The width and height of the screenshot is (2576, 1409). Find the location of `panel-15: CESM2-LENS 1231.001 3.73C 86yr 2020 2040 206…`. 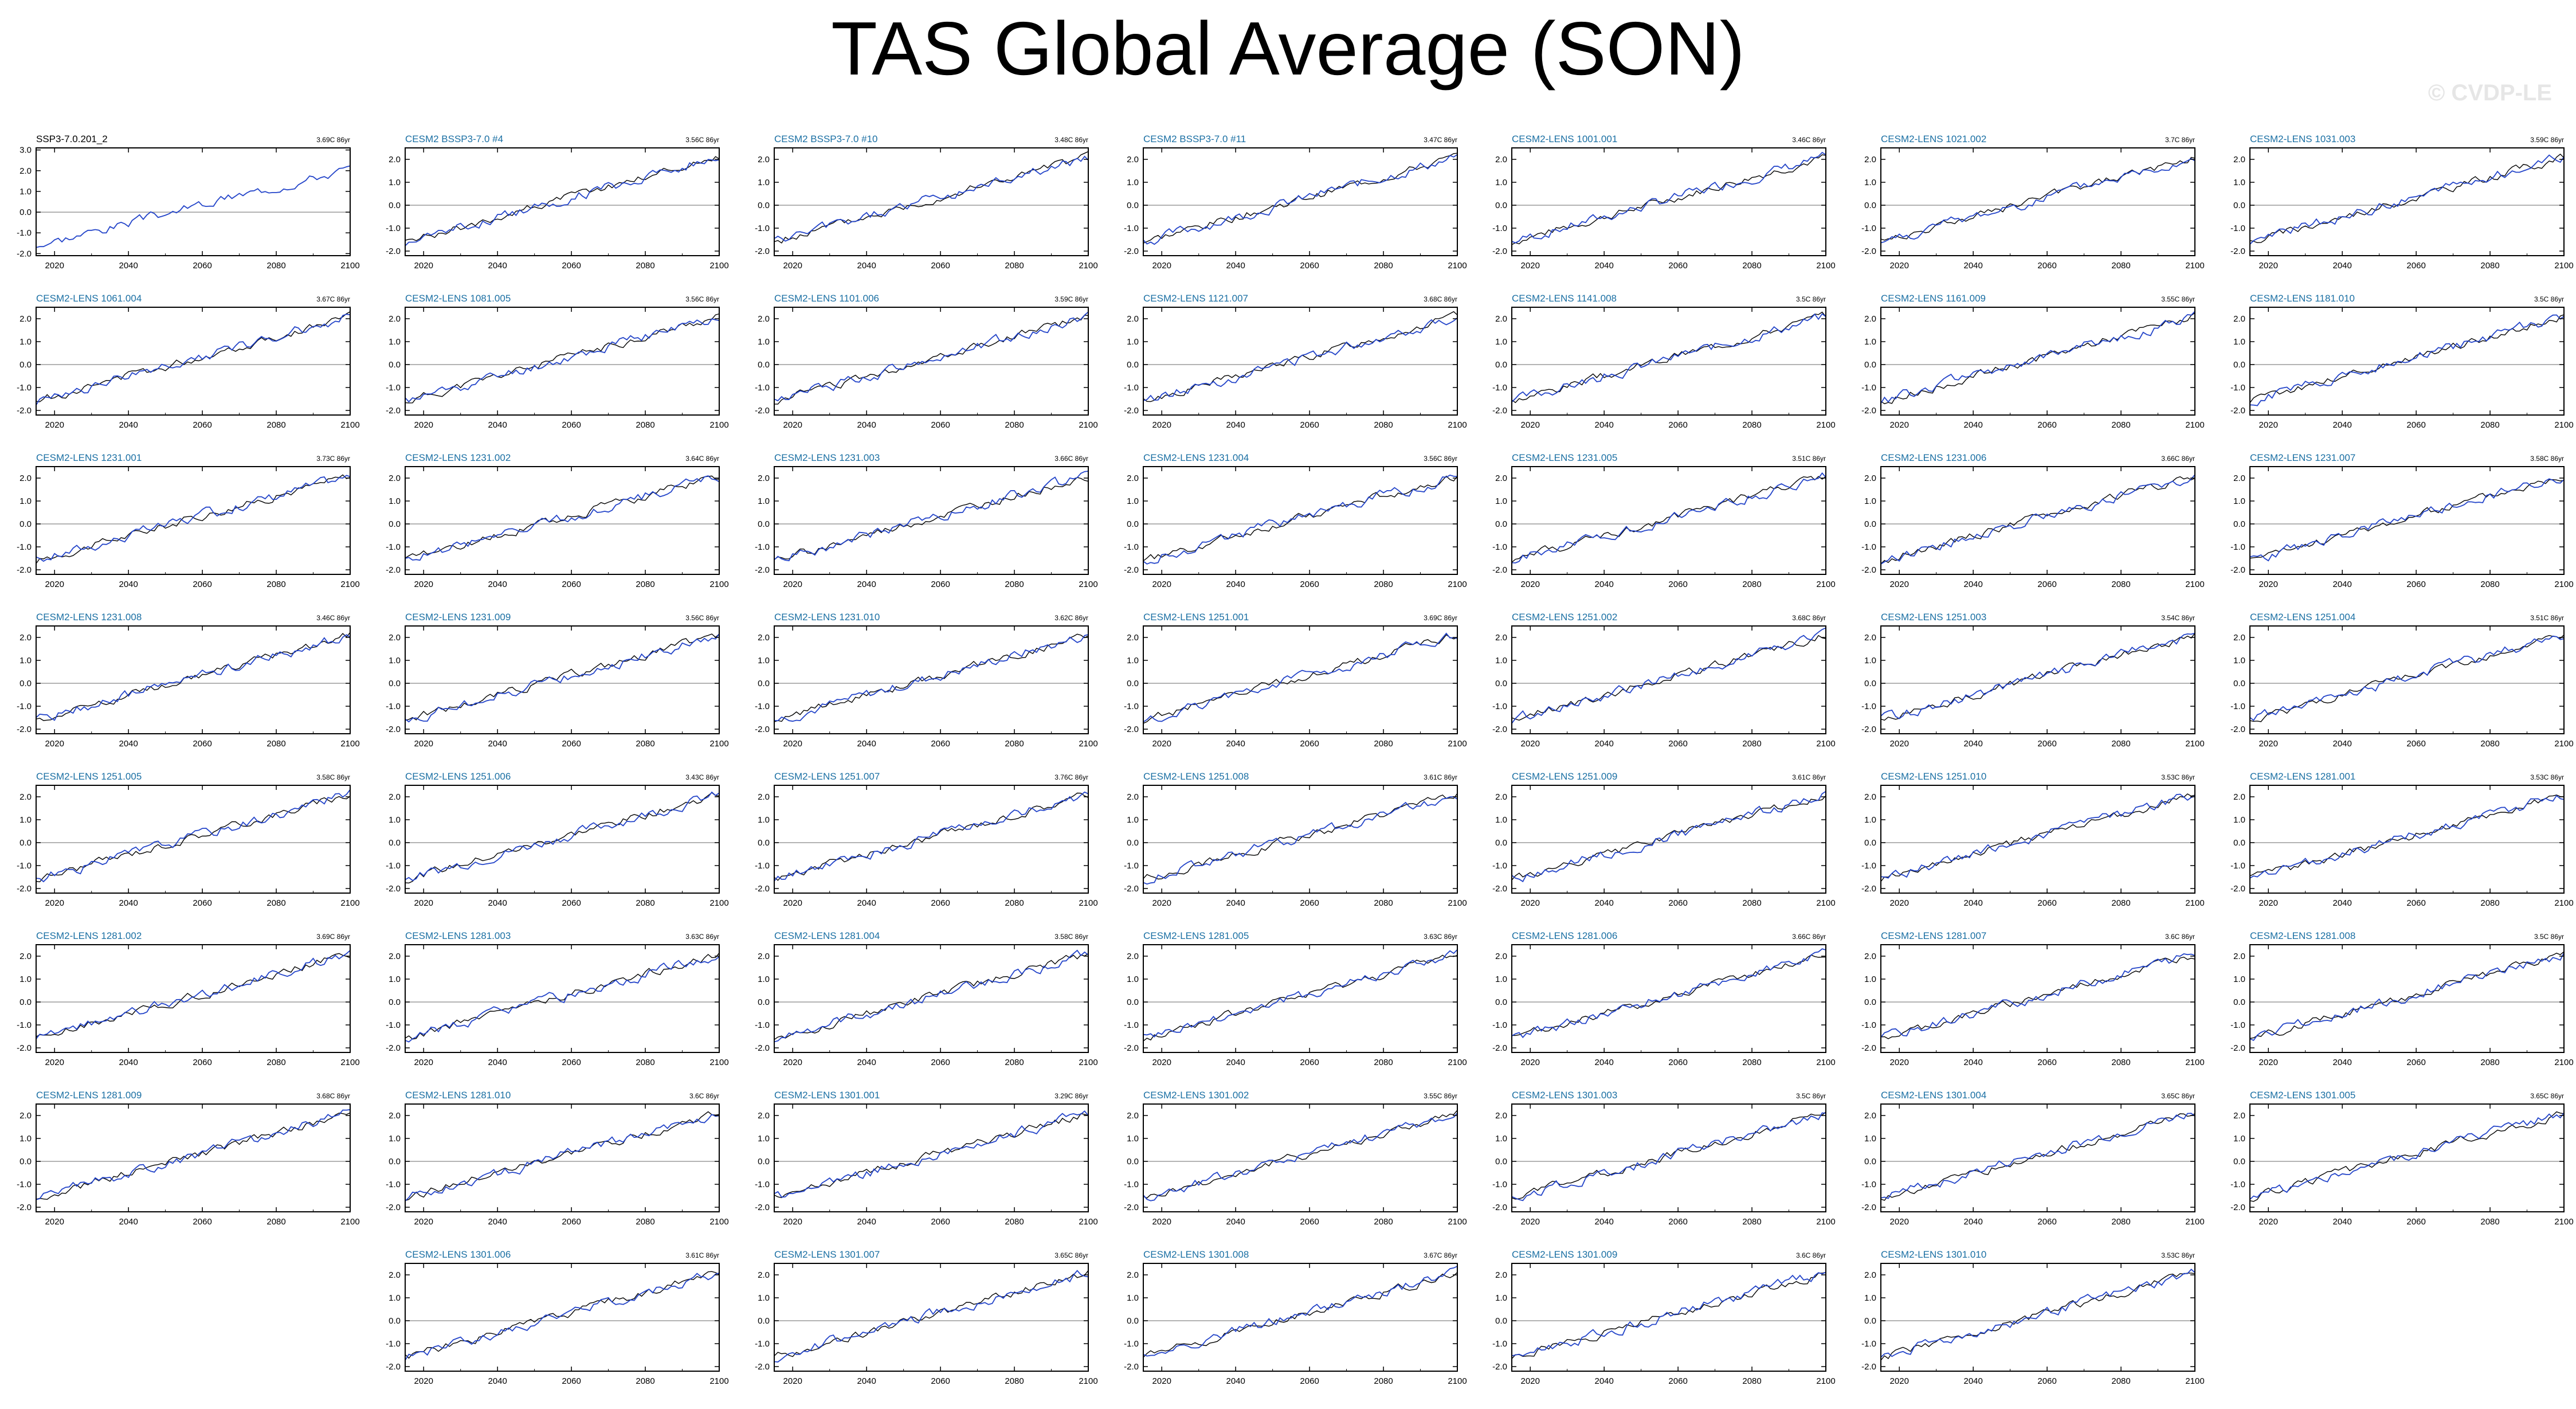

panel-15: CESM2-LENS 1231.001 3.73C 86yr 2020 2040 206… is located at coordinates (188, 521).